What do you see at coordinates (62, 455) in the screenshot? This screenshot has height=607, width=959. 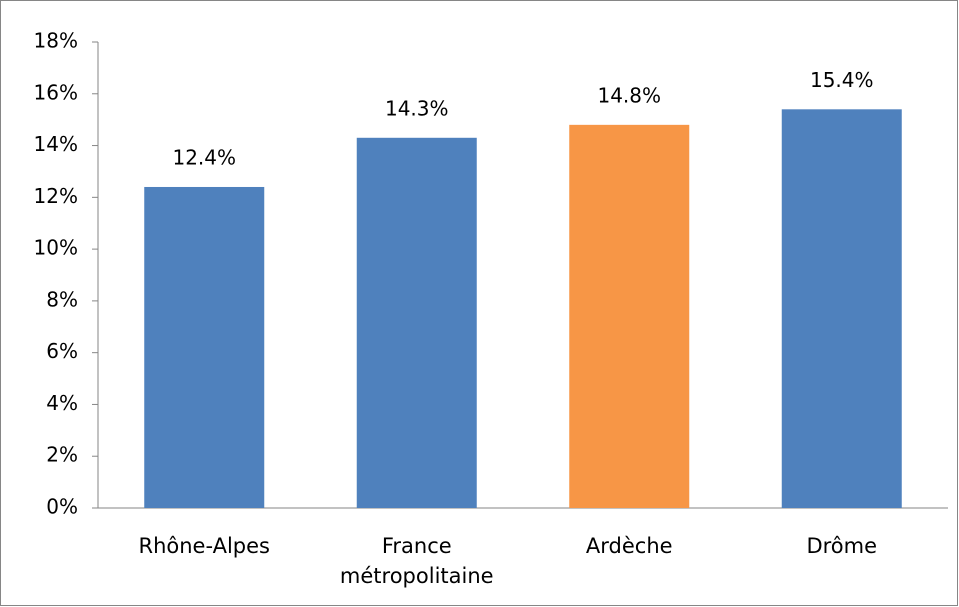 I see `y-tick-label: 2%` at bounding box center [62, 455].